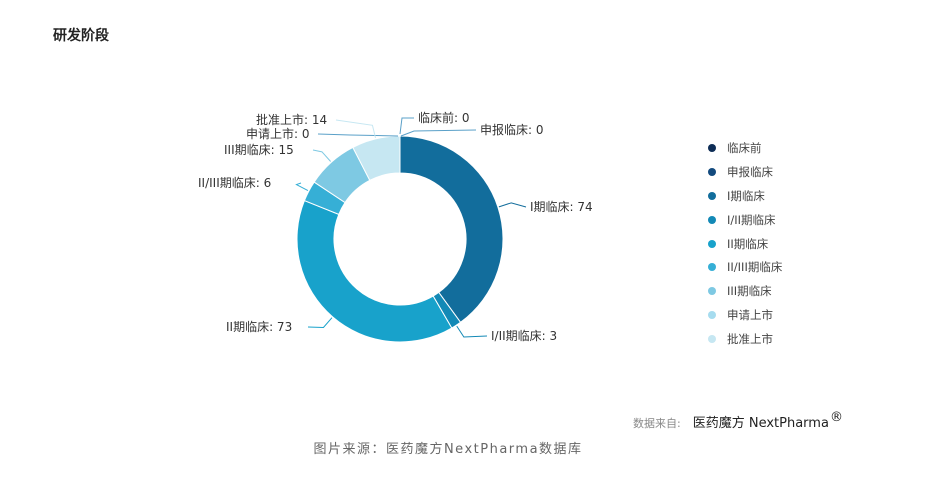  Describe the element at coordinates (374, 271) in the screenshot. I see `slice-II期临床` at that location.